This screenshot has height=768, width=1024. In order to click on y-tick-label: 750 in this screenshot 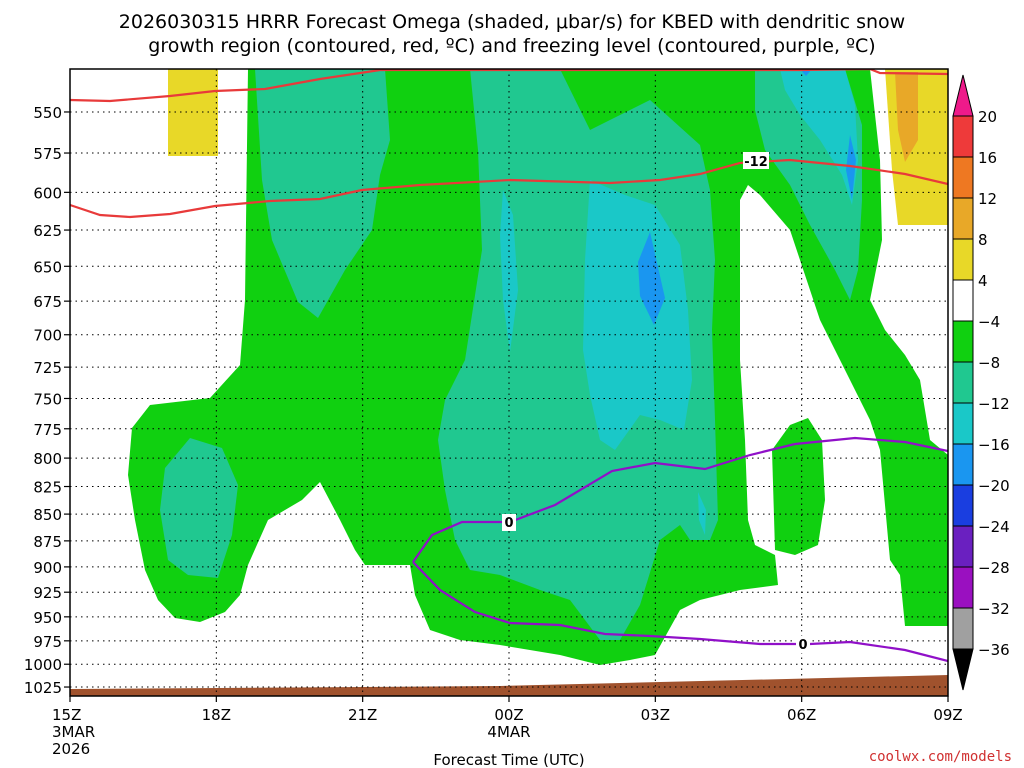, I will do `click(47, 399)`.